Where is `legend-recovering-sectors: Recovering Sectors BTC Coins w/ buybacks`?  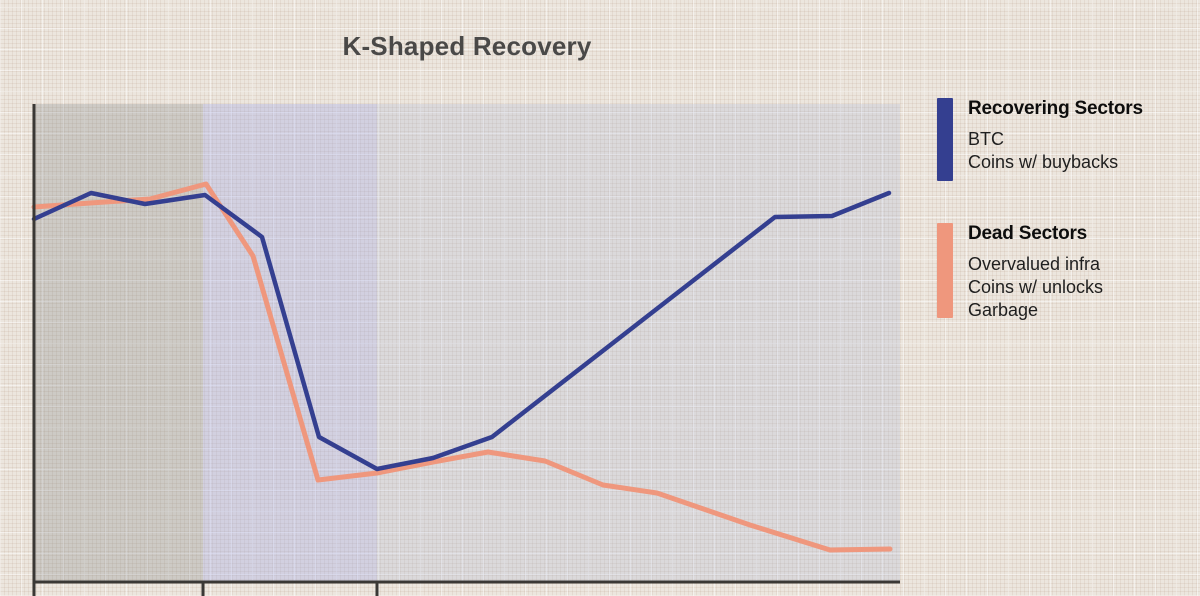 legend-recovering-sectors: Recovering Sectors BTC Coins w/ buybacks is located at coordinates (1040, 139).